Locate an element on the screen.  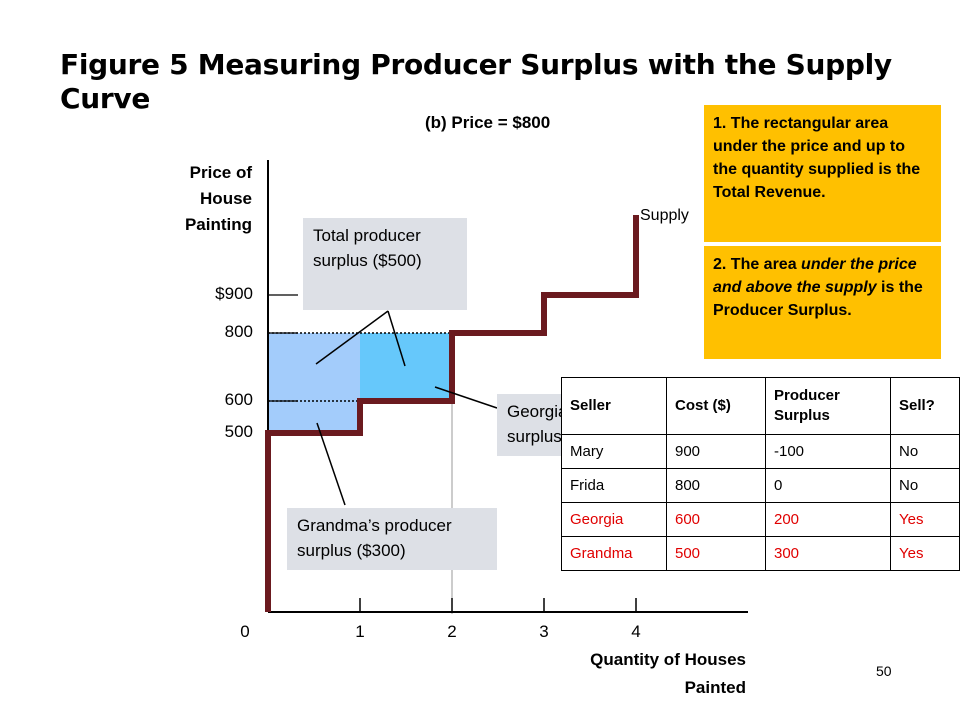
cell-surplus: -100 is located at coordinates (828, 451).